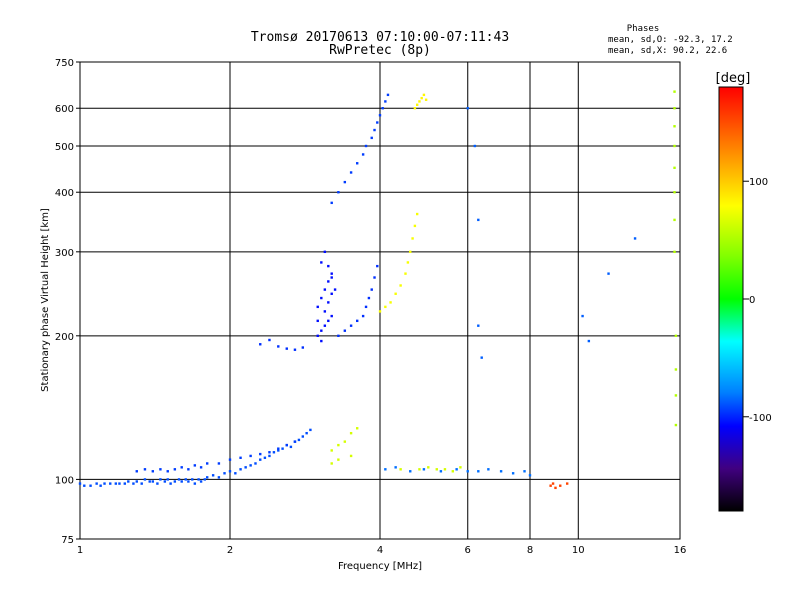 This screenshot has width=800, height=600. What do you see at coordinates (758, 182) in the screenshot?
I see `colorbar-tick-label: 100` at bounding box center [758, 182].